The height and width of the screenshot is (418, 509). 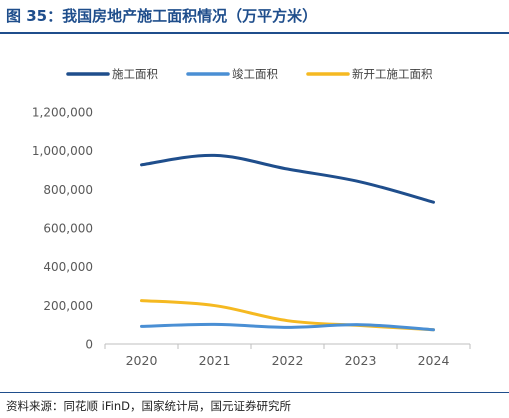 I want to click on legend-label: 新开工施工面积, so click(x=392, y=74).